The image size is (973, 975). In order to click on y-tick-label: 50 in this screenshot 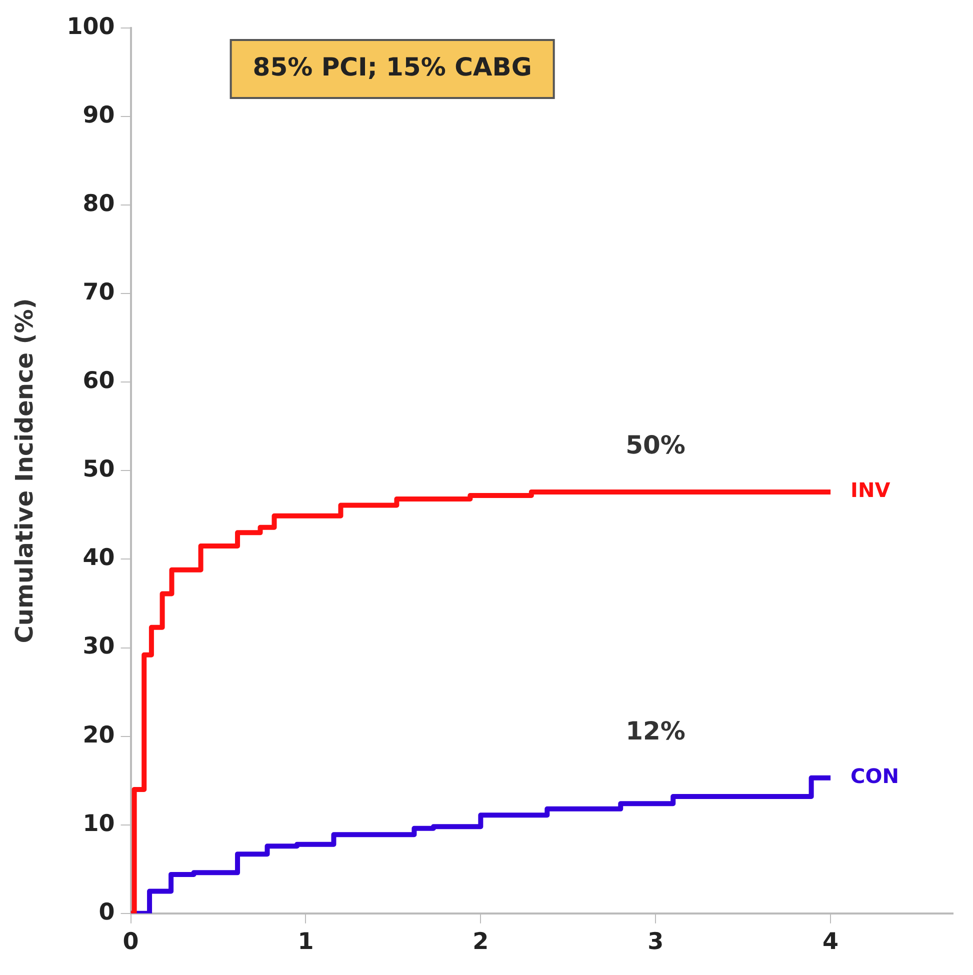, I will do `click(98, 469)`.